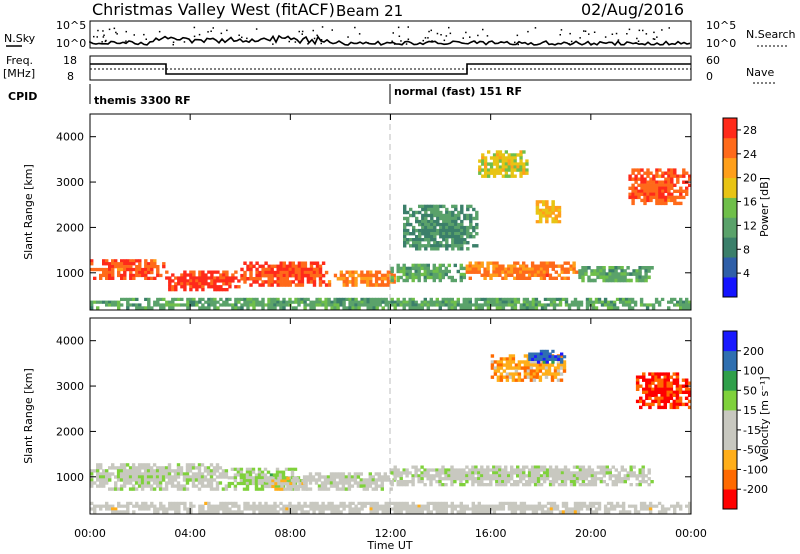  Describe the element at coordinates (90, 533) in the screenshot. I see `x-tick-label: 00:00` at that location.